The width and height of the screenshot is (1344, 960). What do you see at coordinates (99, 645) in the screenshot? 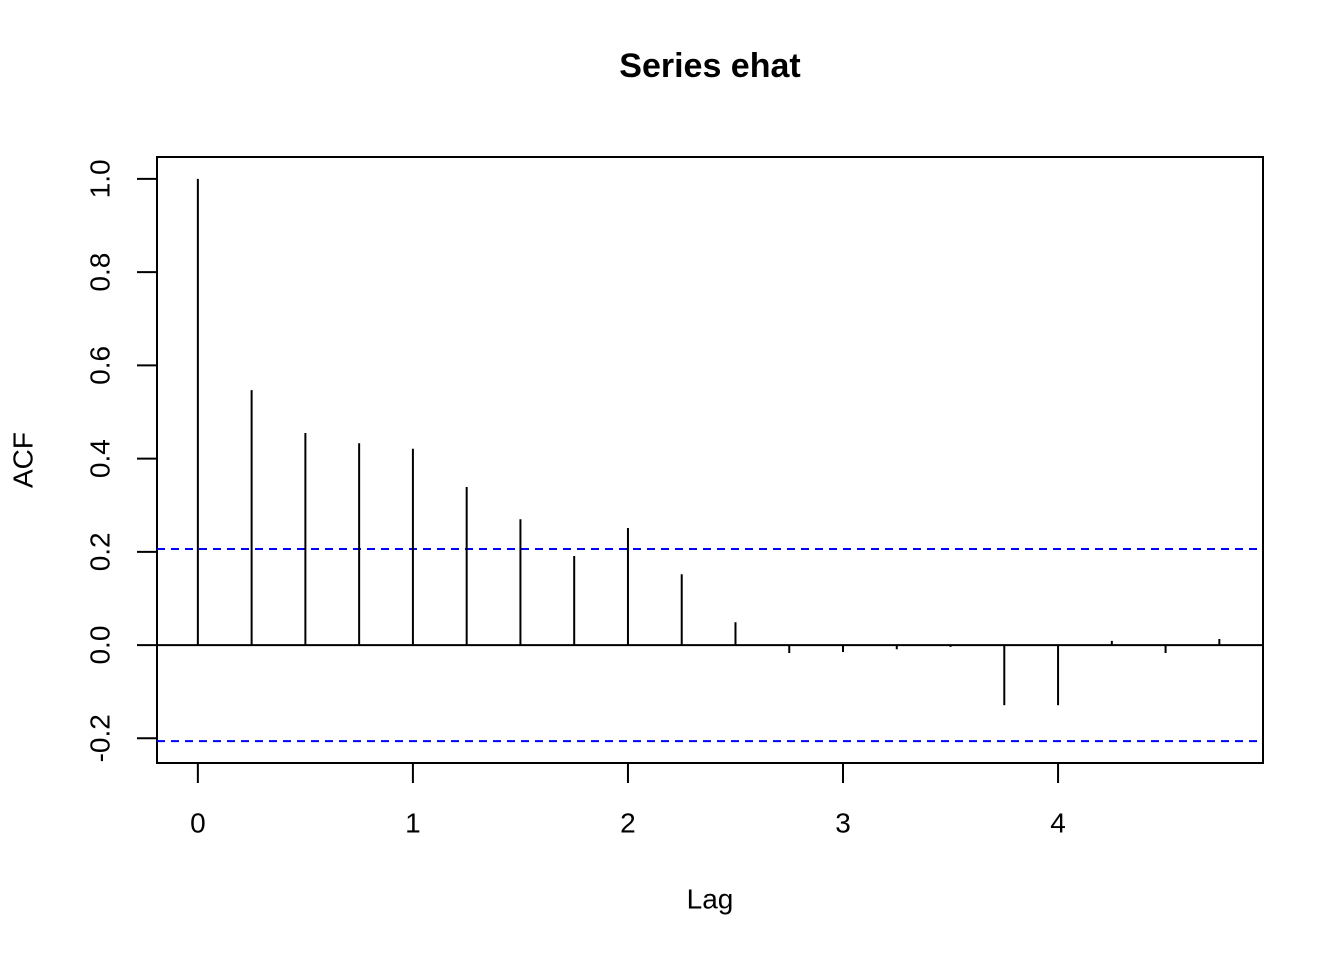
I see `y-tick-label: 0.0` at bounding box center [99, 645].